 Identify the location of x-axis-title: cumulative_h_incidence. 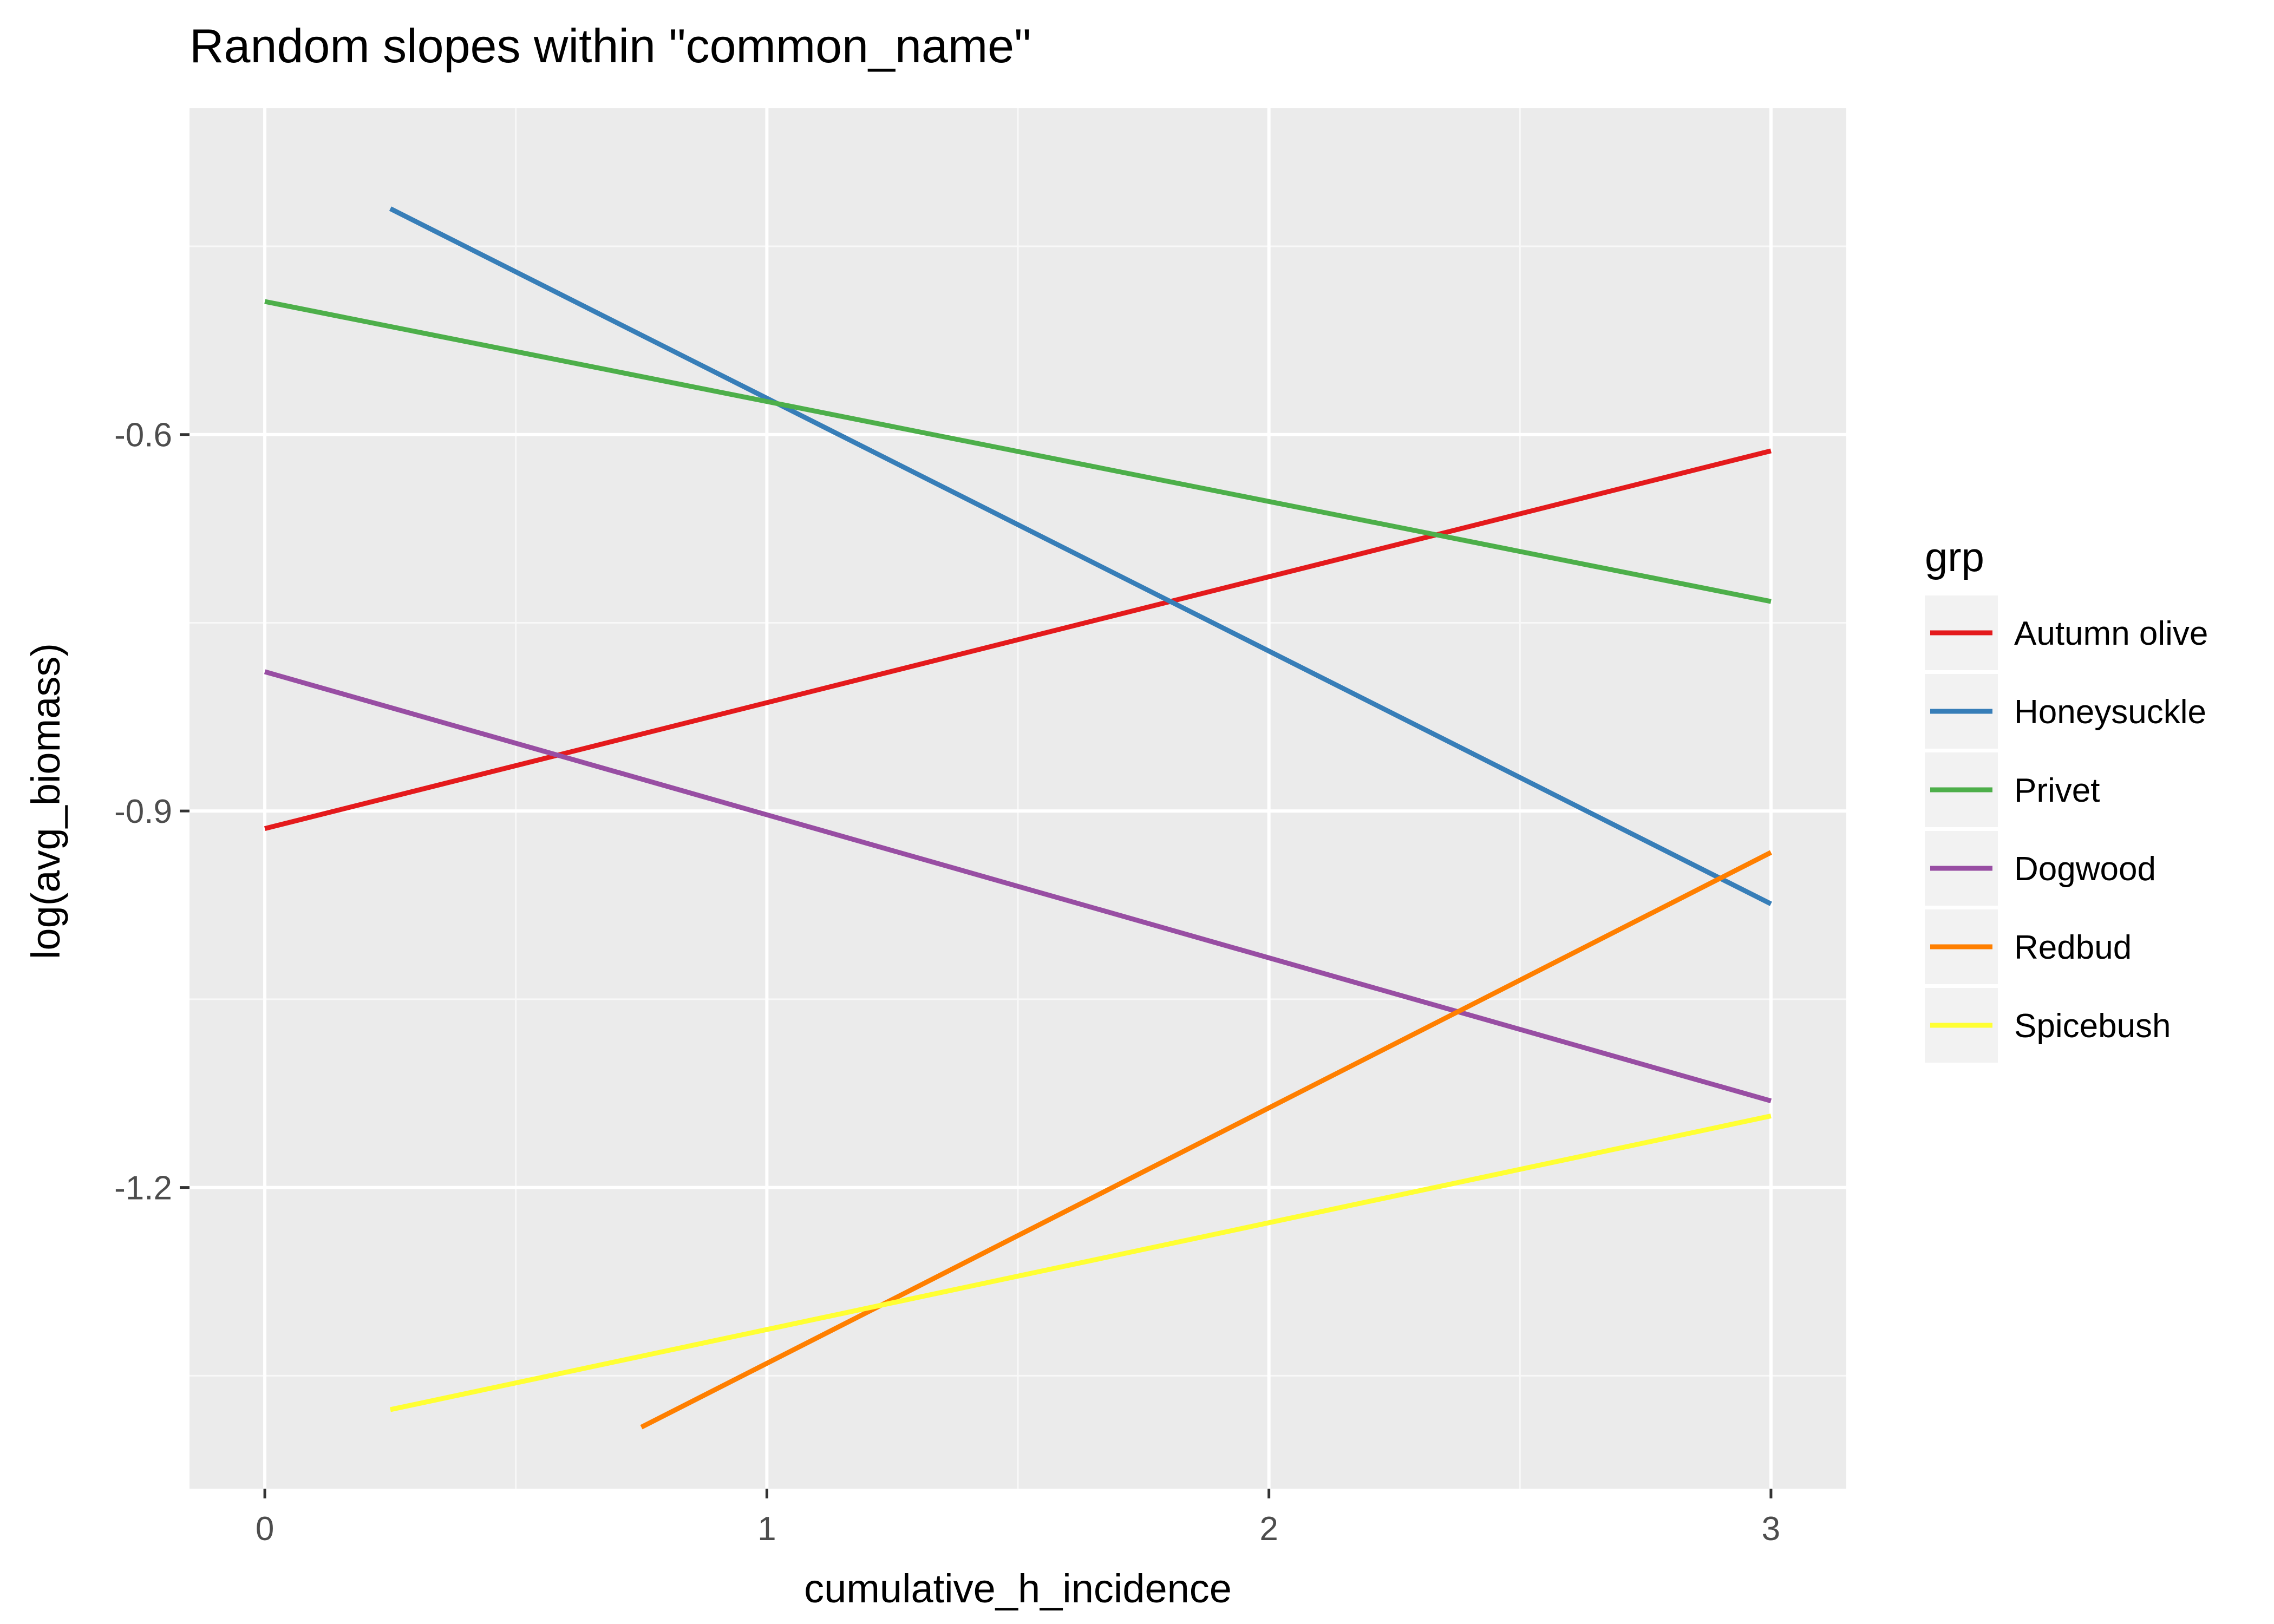
(1018, 1588).